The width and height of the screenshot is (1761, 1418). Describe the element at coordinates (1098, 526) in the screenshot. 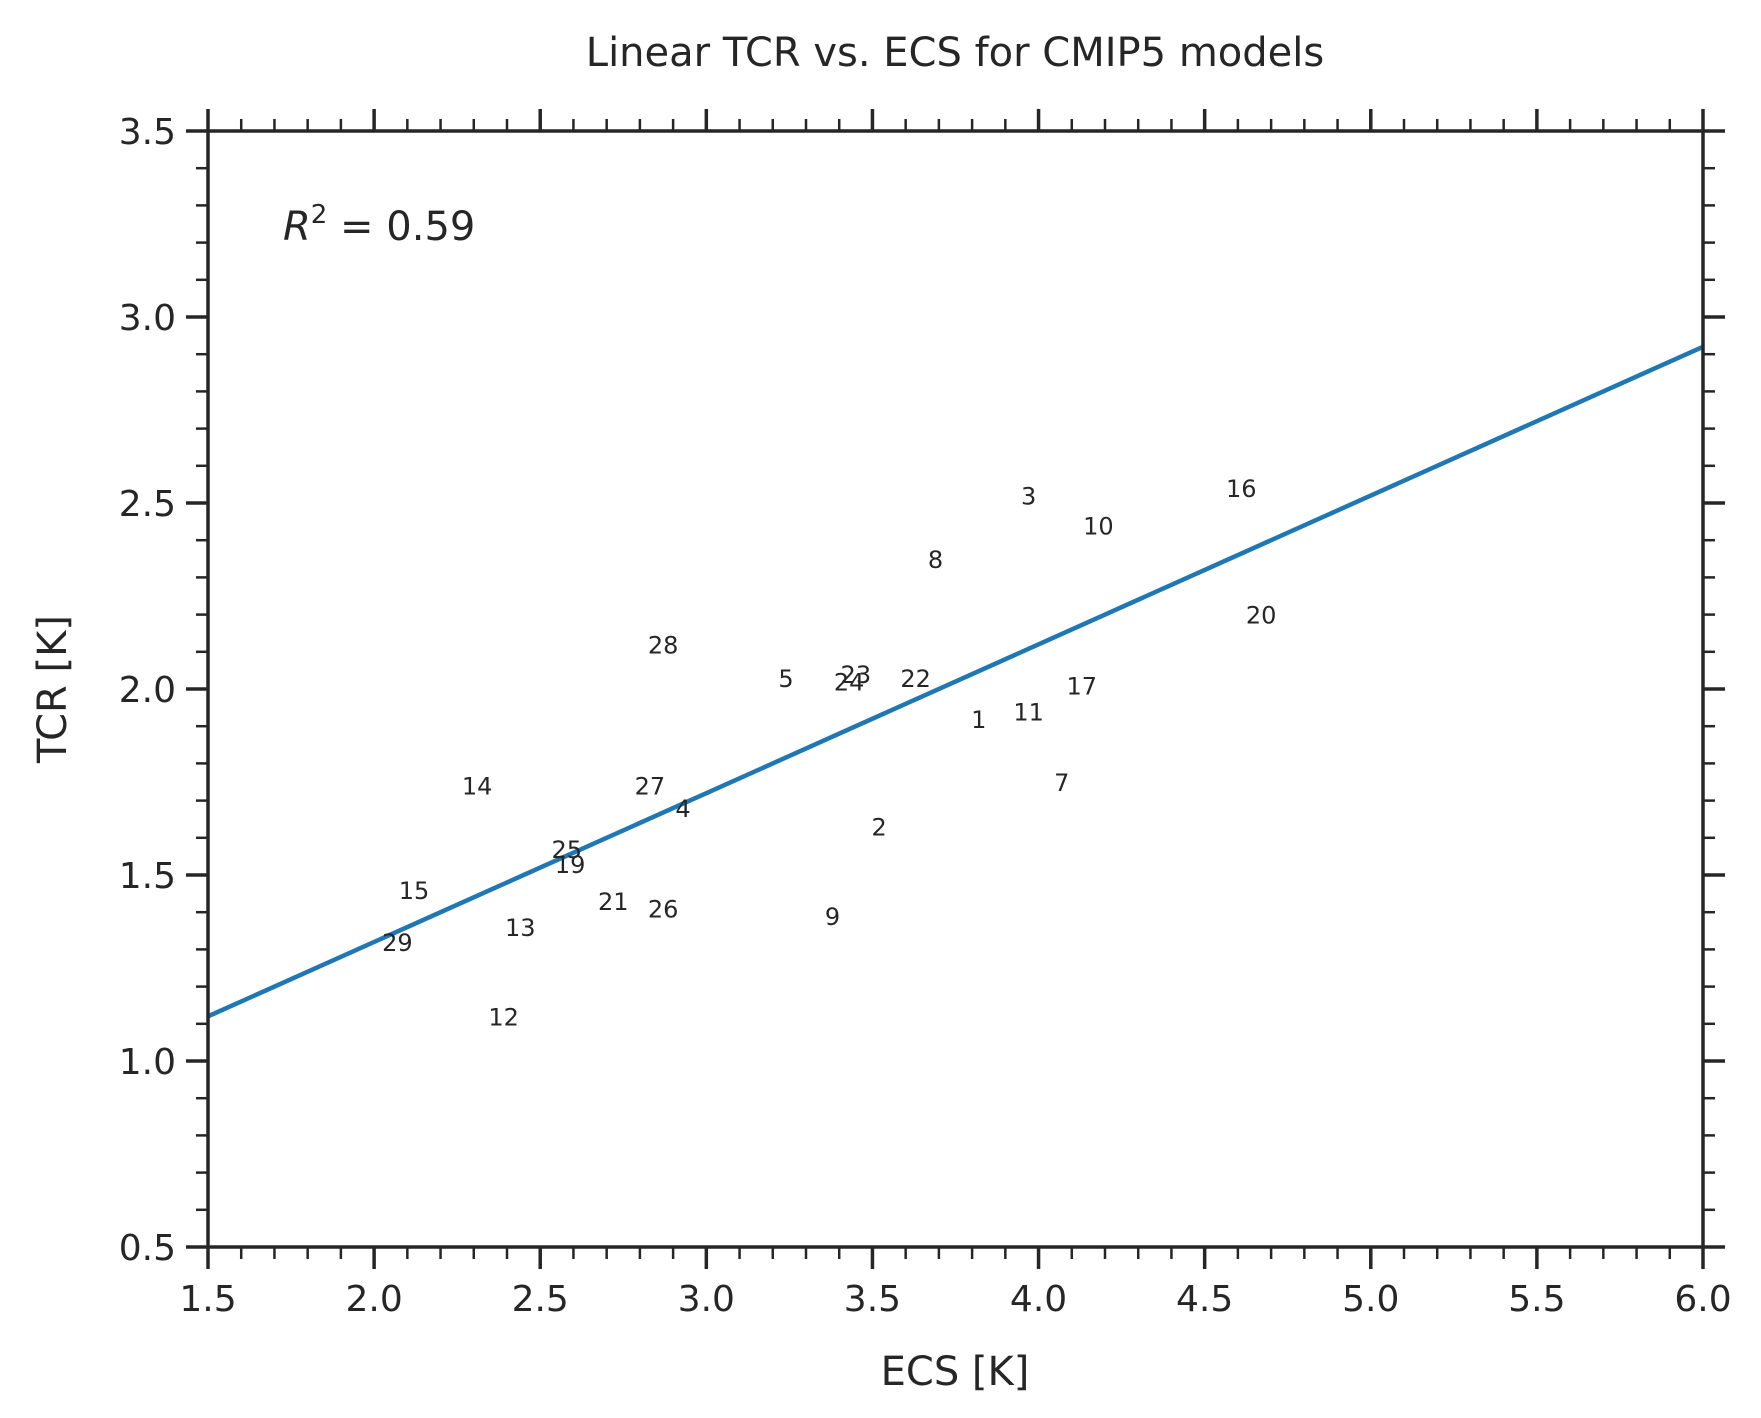

I see `model-point-label: 10` at that location.